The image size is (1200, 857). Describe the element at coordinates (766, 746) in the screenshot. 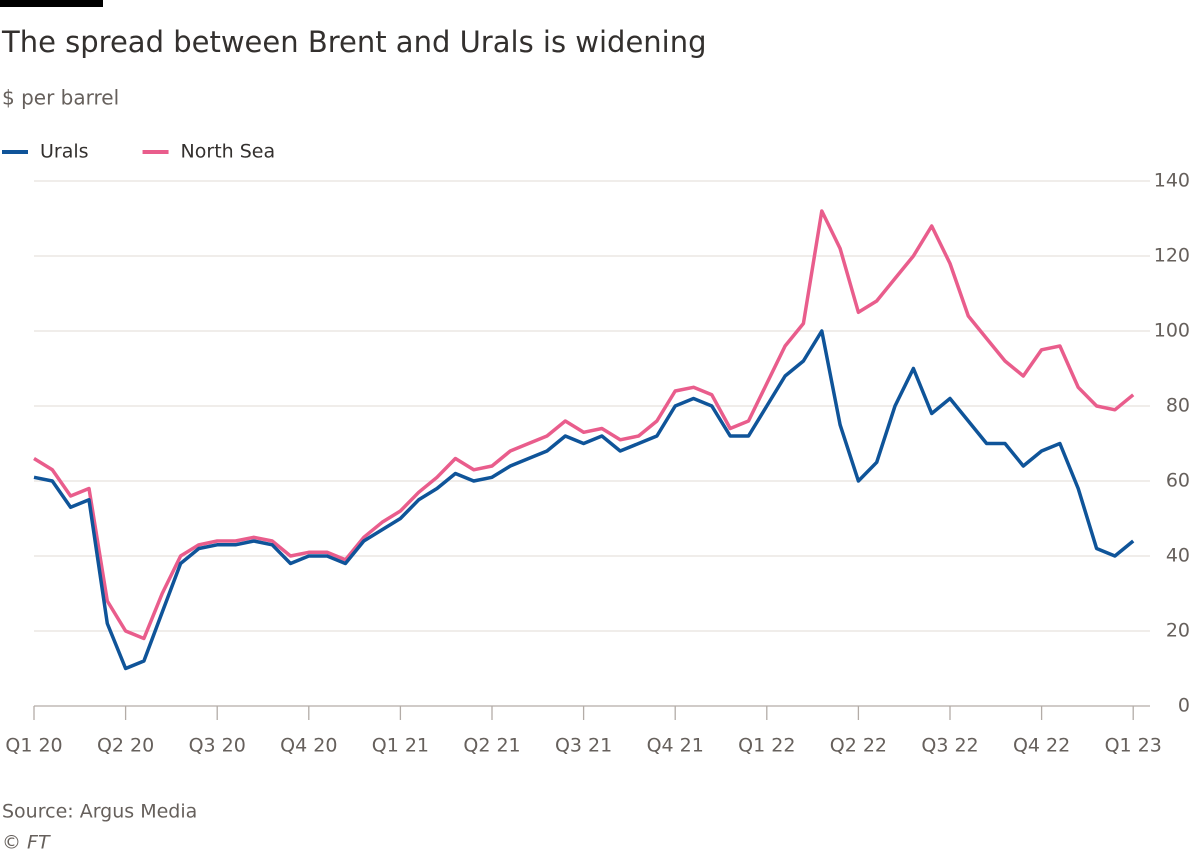

I see `x-tick-label: Q1 22` at that location.